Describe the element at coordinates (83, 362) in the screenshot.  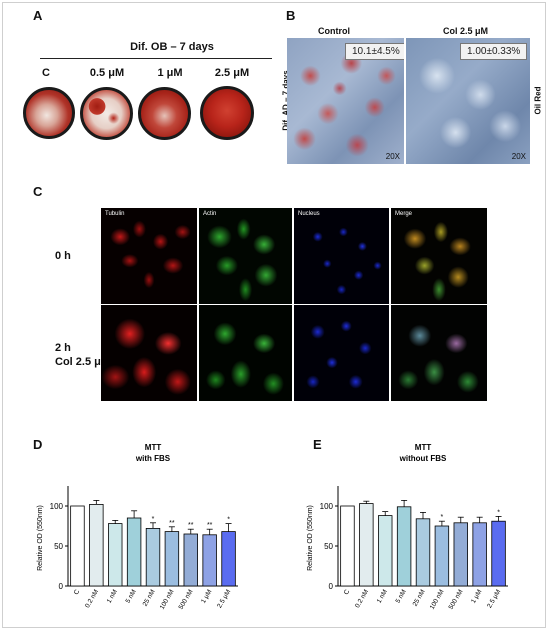
I see `row-label-col: Col 2.5 μM` at that location.